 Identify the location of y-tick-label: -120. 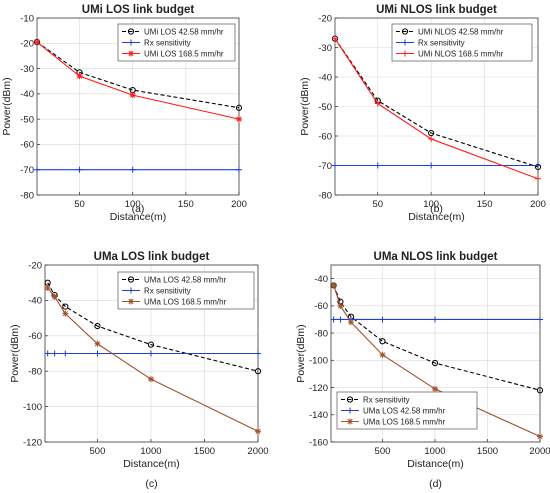
(318, 388).